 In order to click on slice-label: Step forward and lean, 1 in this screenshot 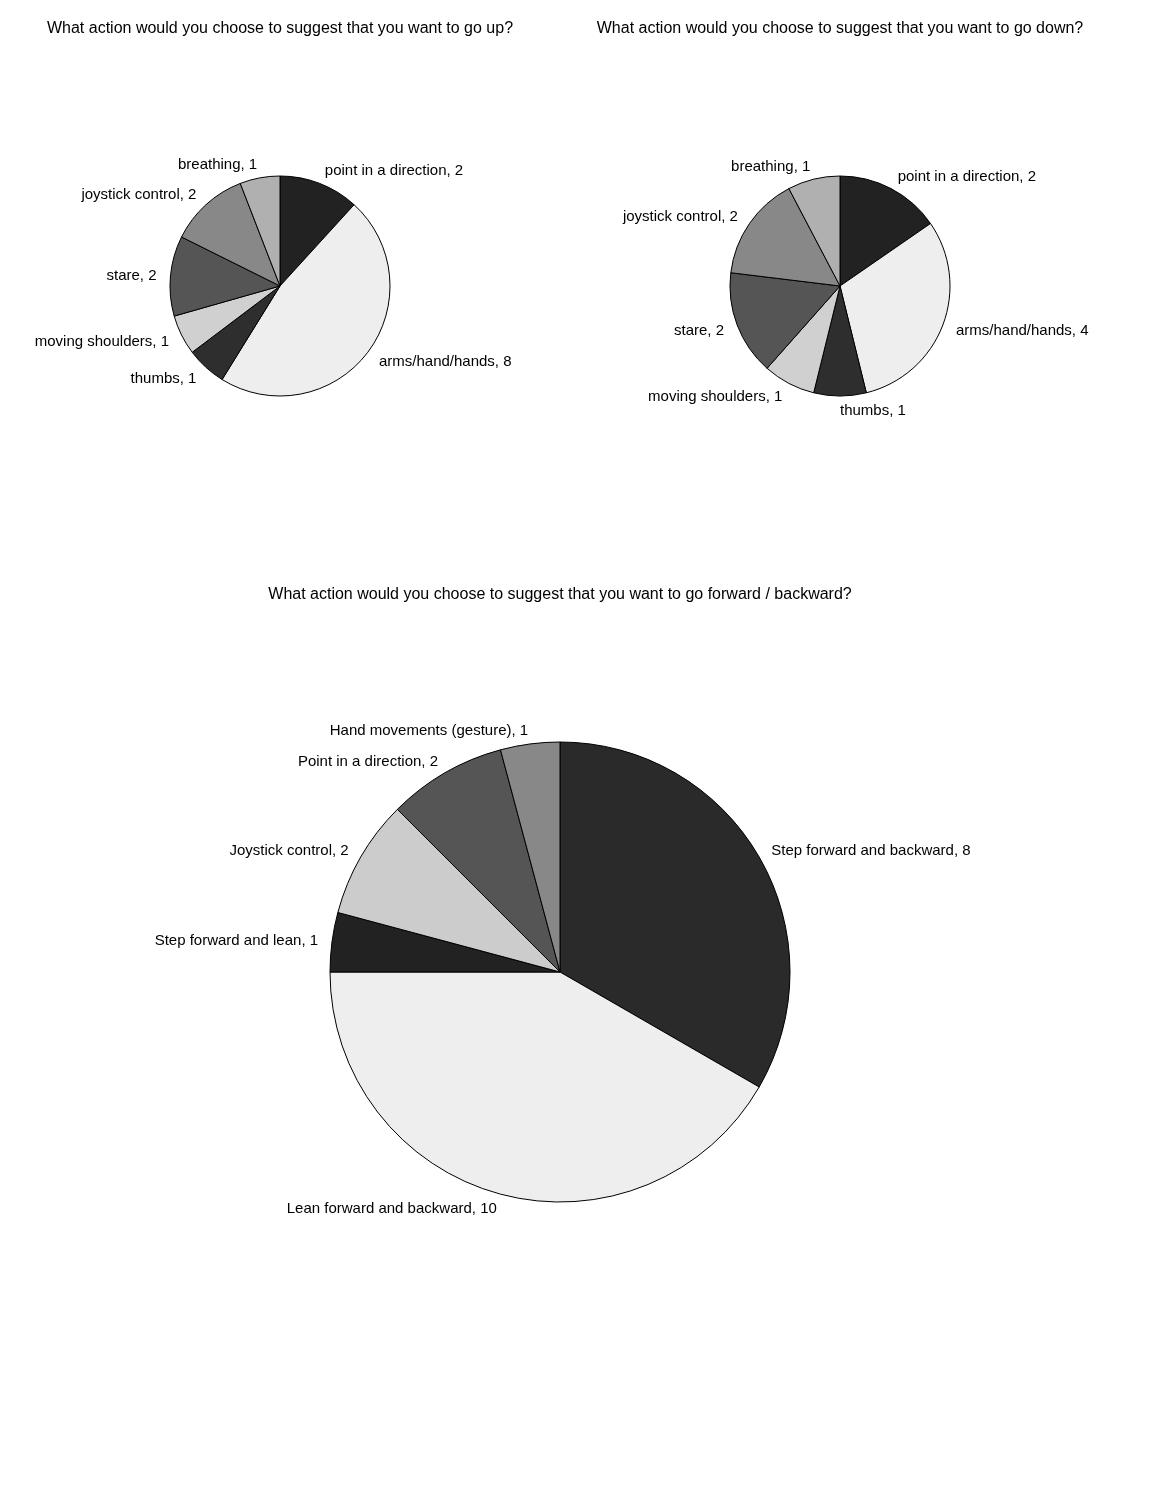, I will do `click(236, 940)`.